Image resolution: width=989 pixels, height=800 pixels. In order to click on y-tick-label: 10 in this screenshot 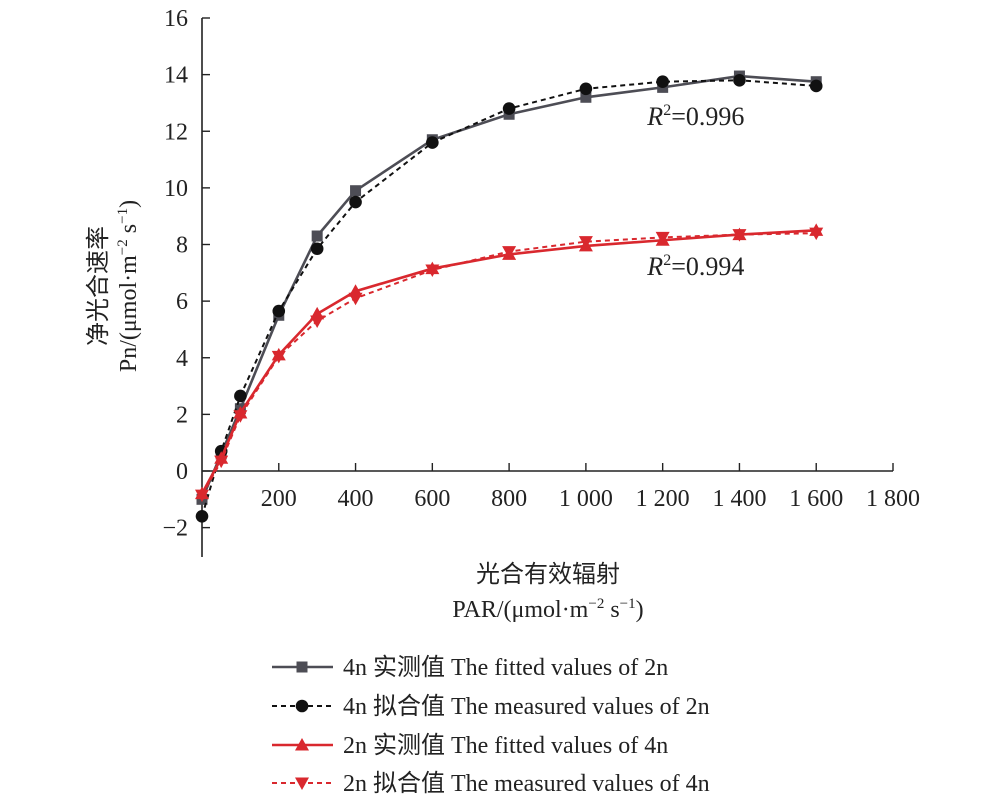, I will do `click(176, 189)`.